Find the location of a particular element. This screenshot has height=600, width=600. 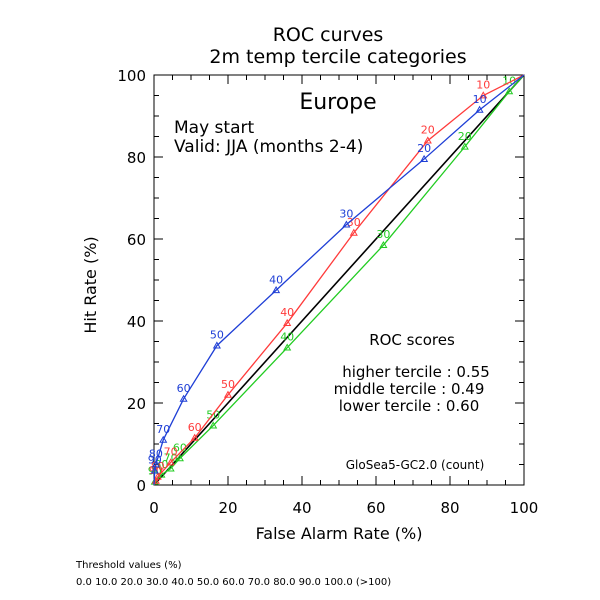

y-tick-label: 80 is located at coordinates (136, 158).